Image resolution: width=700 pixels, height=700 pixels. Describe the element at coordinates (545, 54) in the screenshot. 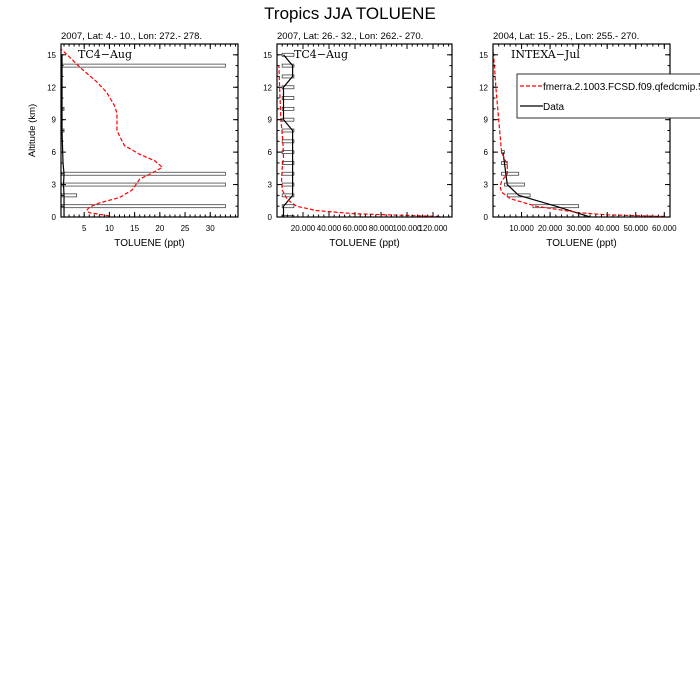

I see `panel-annotation: INTEXA−Jul` at that location.